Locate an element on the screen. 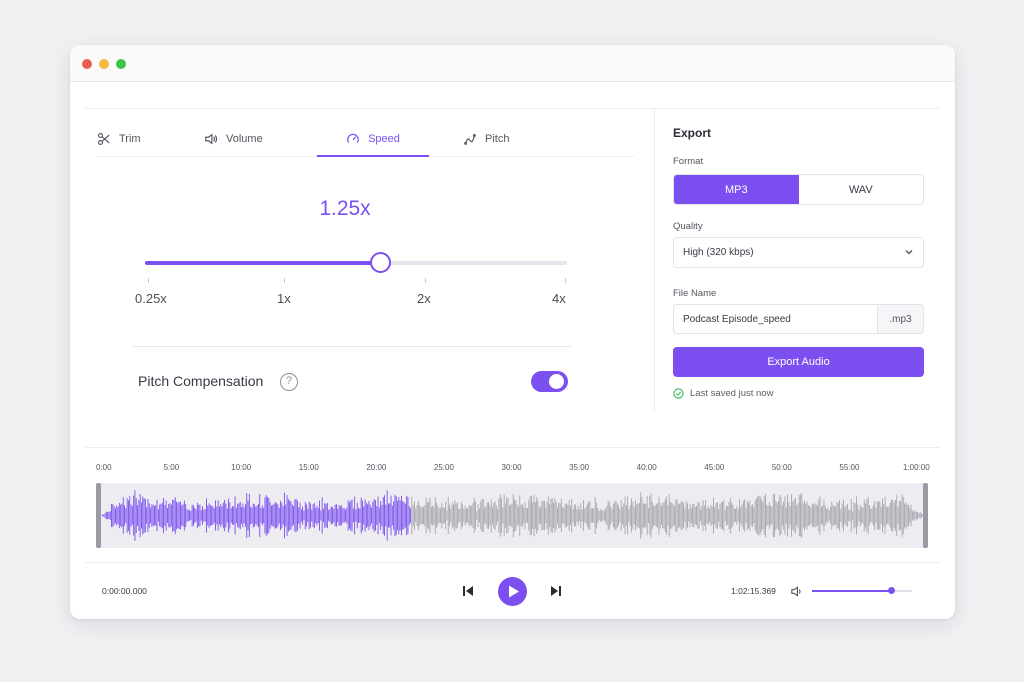  skip-back-icon is located at coordinates (468, 591).